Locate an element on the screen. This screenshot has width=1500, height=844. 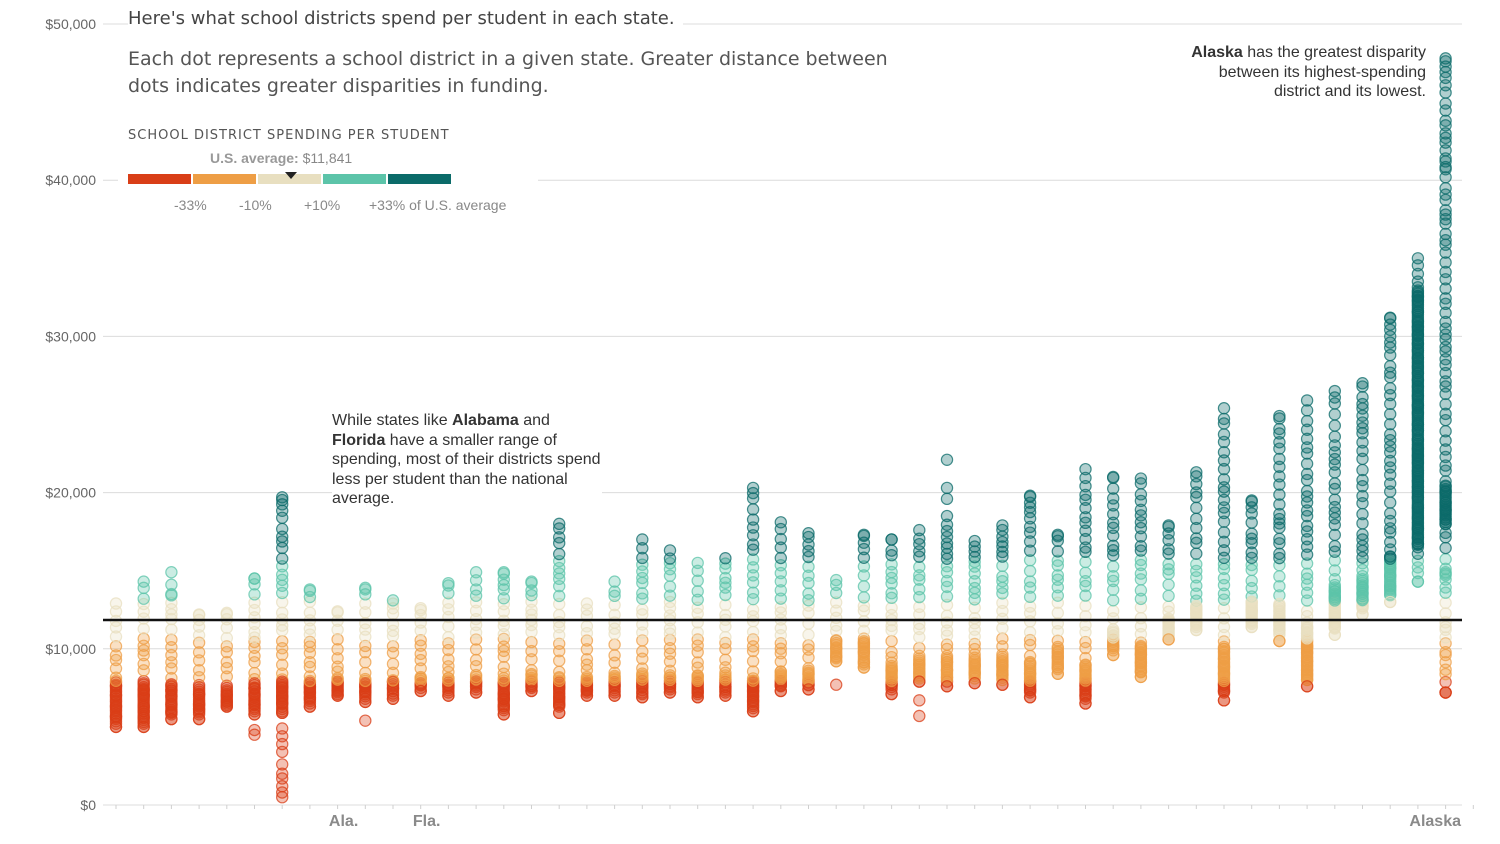
y-tick-label-30000: $30,000 is located at coordinates (70, 336).